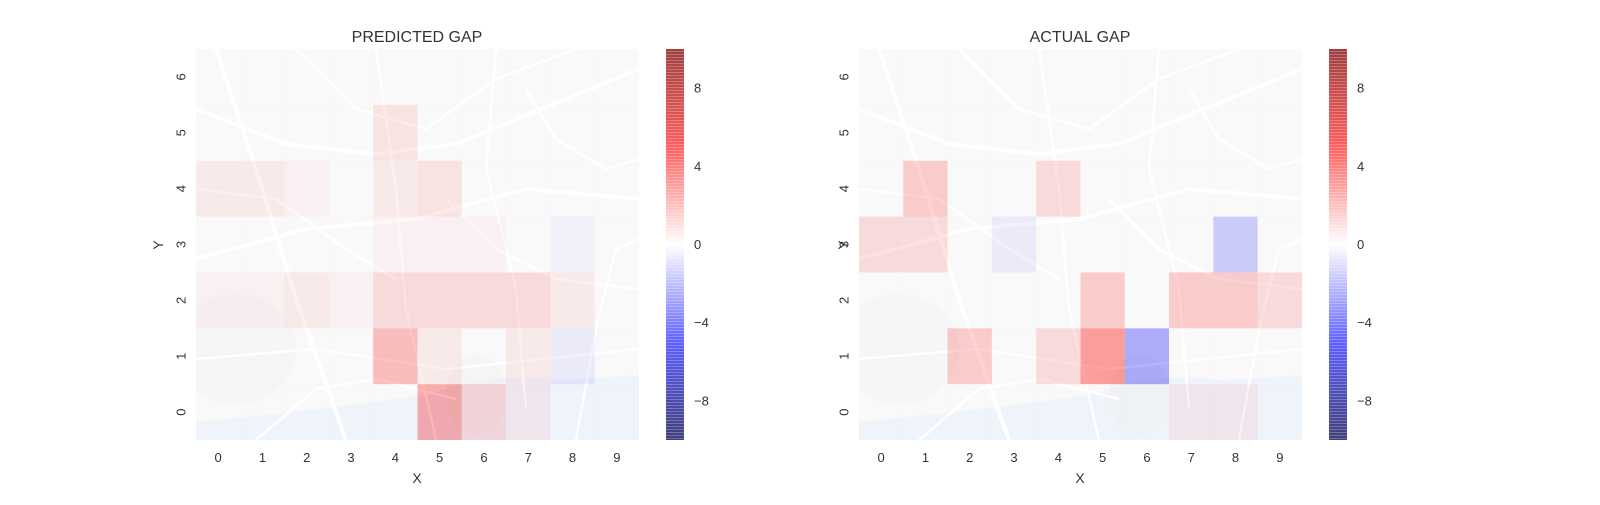  Describe the element at coordinates (701, 322) in the screenshot. I see `colorbar-tick-label: −4` at that location.